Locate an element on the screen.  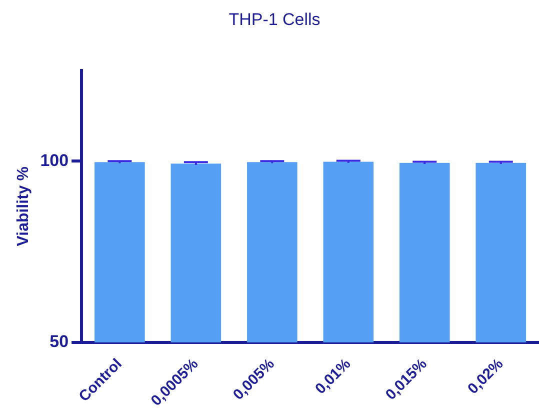
y-tick-label: 100 is located at coordinates (54, 160).